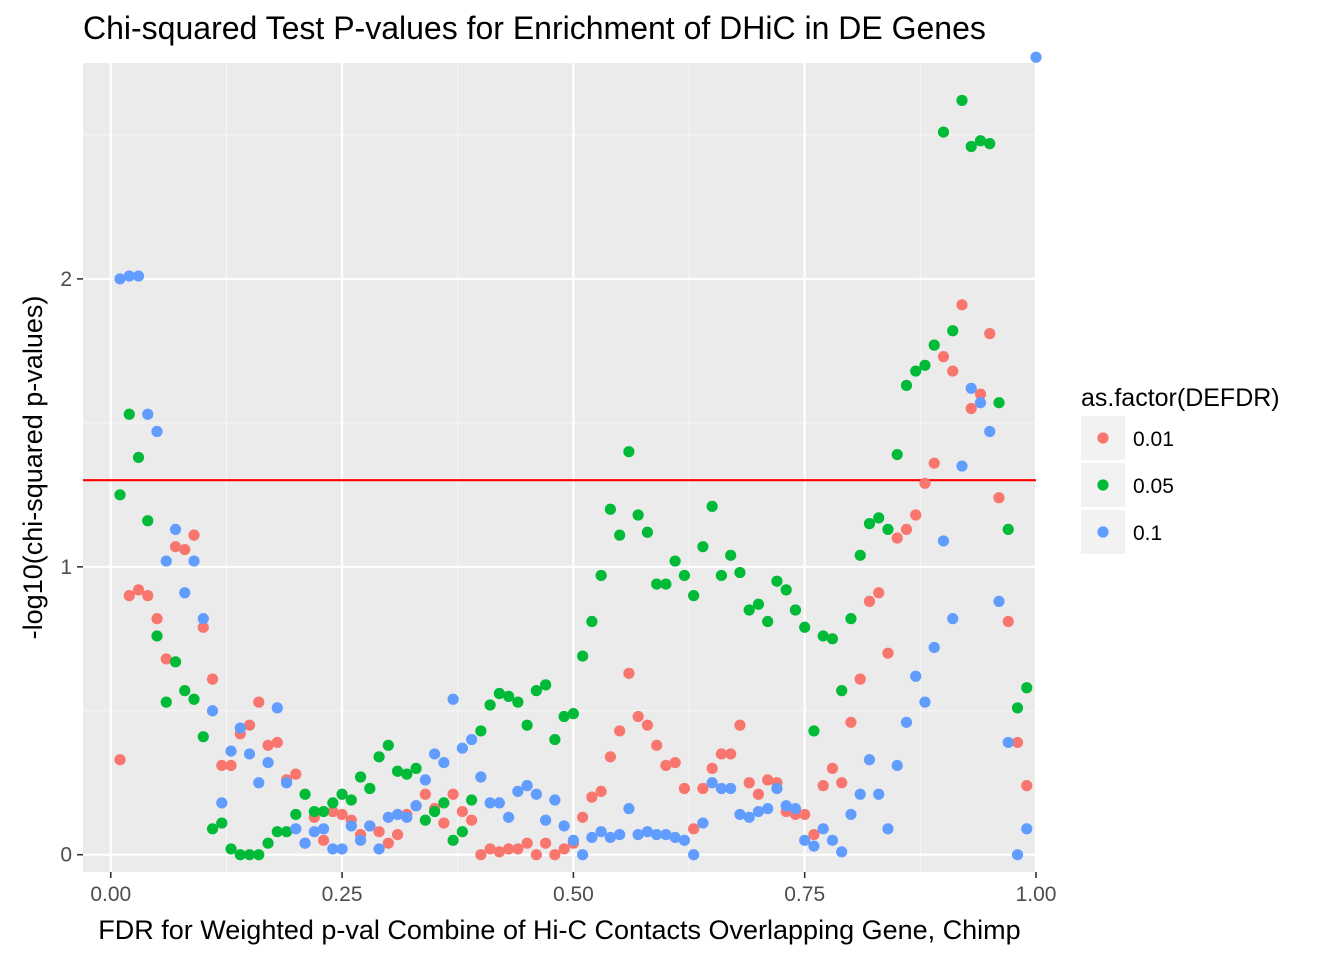 The image size is (1344, 960). Describe the element at coordinates (1180, 469) in the screenshot. I see `legend: as.factor(DEFDR) 0.01 0.05 0.1` at that location.